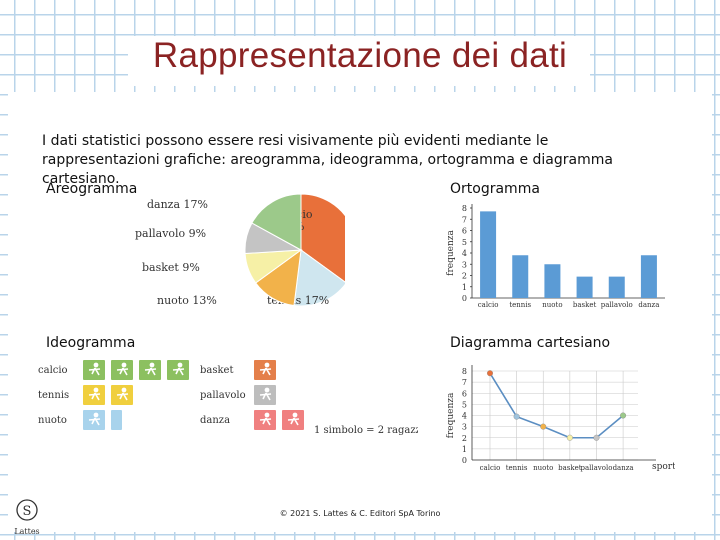 The height and width of the screenshot is (540, 720). I want to click on data-point-basket, so click(569, 437).